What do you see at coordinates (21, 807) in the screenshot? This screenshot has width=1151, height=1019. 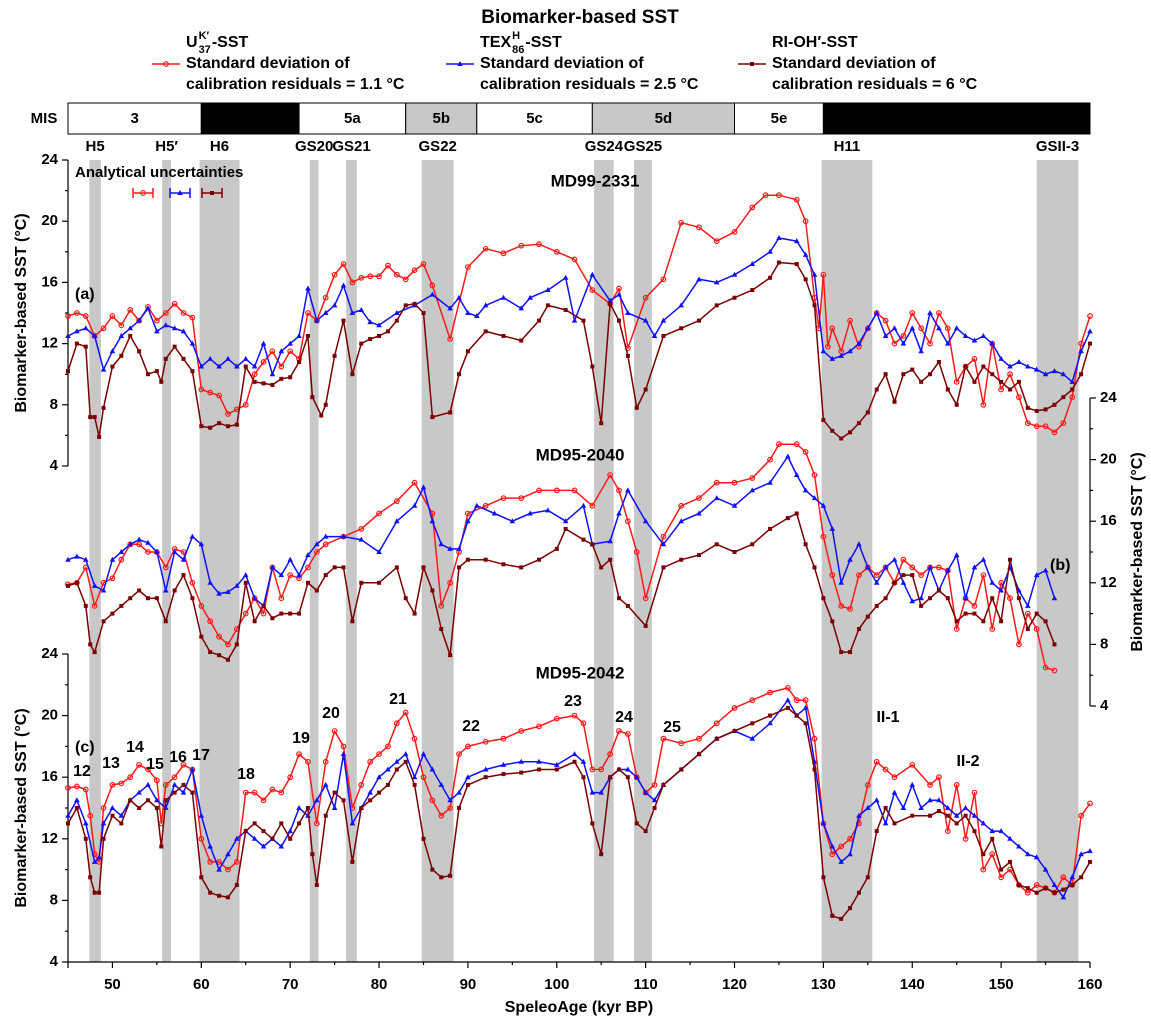 I see `y-axis-label: Biomarker-based SST (°C)` at bounding box center [21, 807].